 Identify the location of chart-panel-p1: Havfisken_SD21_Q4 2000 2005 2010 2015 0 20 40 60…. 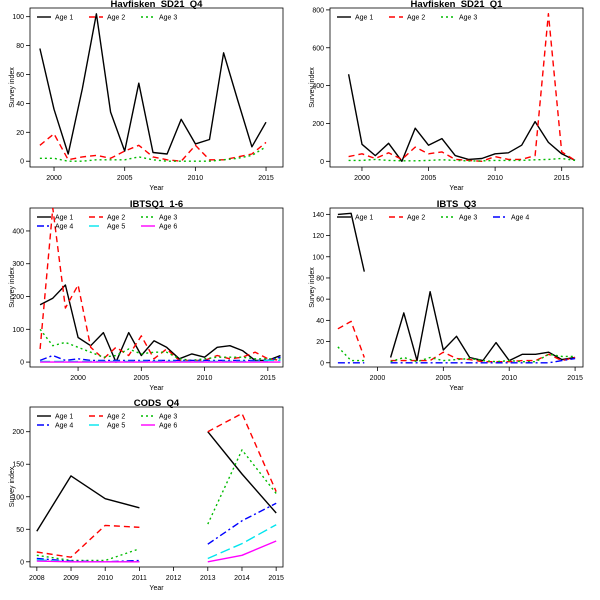
(146, 96).